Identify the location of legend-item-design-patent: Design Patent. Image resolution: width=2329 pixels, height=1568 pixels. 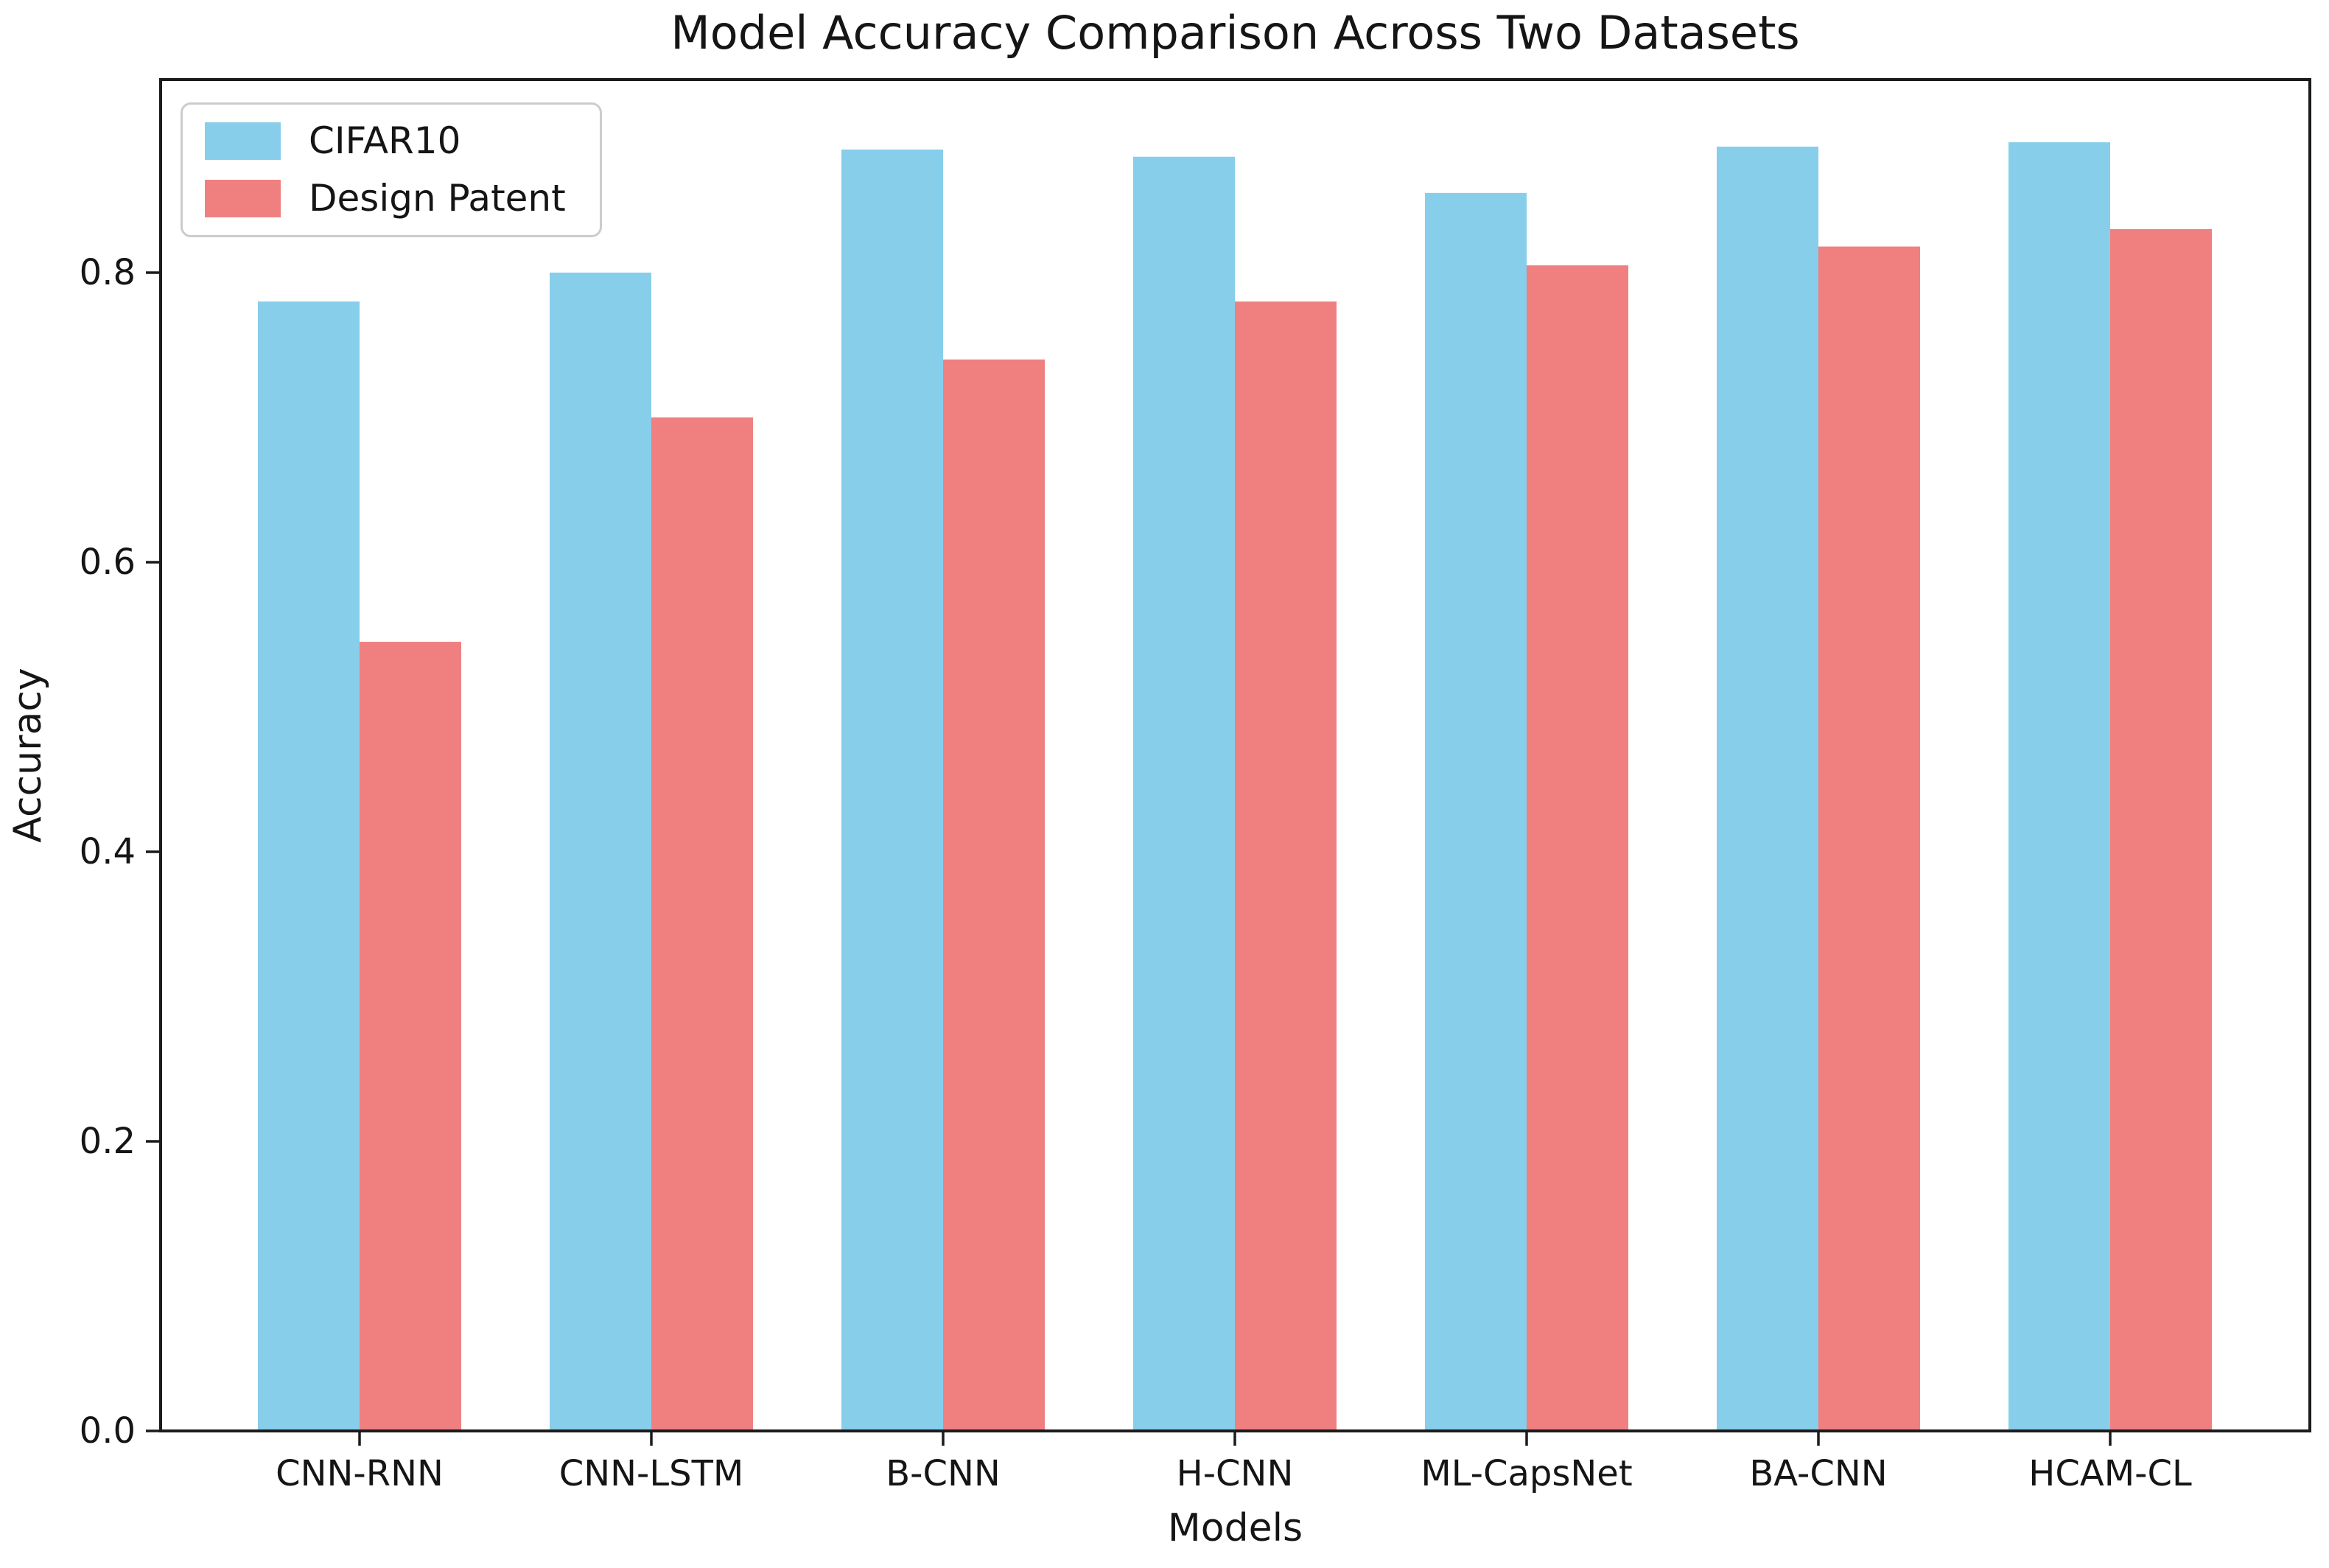
(391, 198).